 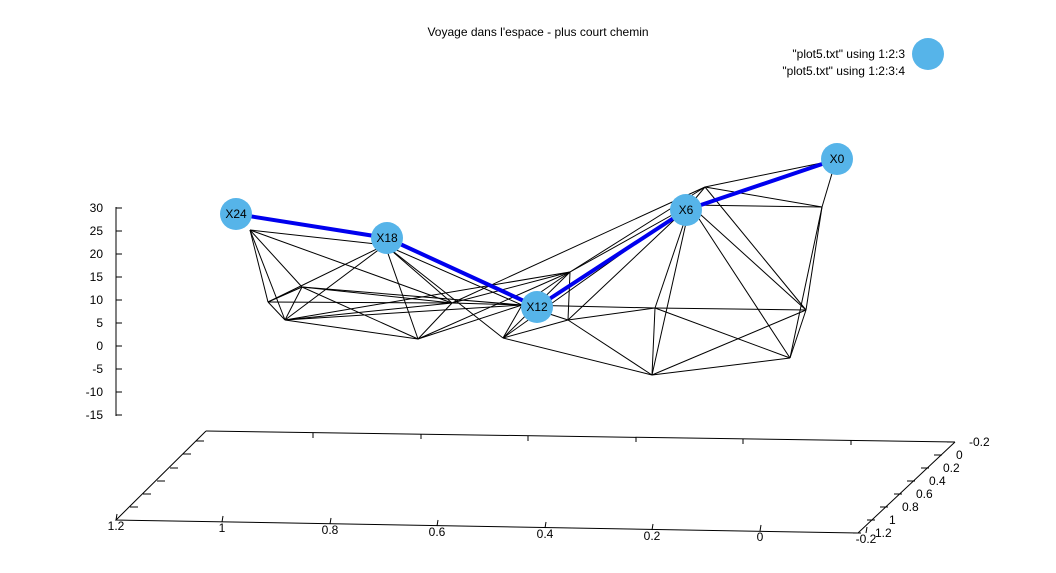 I want to click on z-tick-label: 10, so click(x=97, y=300).